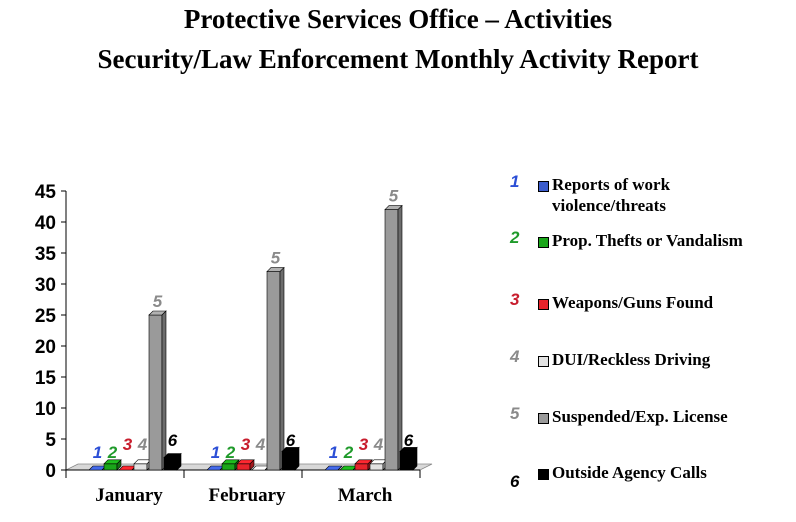 This screenshot has width=796, height=522. What do you see at coordinates (45, 223) in the screenshot?
I see `y-tick-label: 40` at bounding box center [45, 223].